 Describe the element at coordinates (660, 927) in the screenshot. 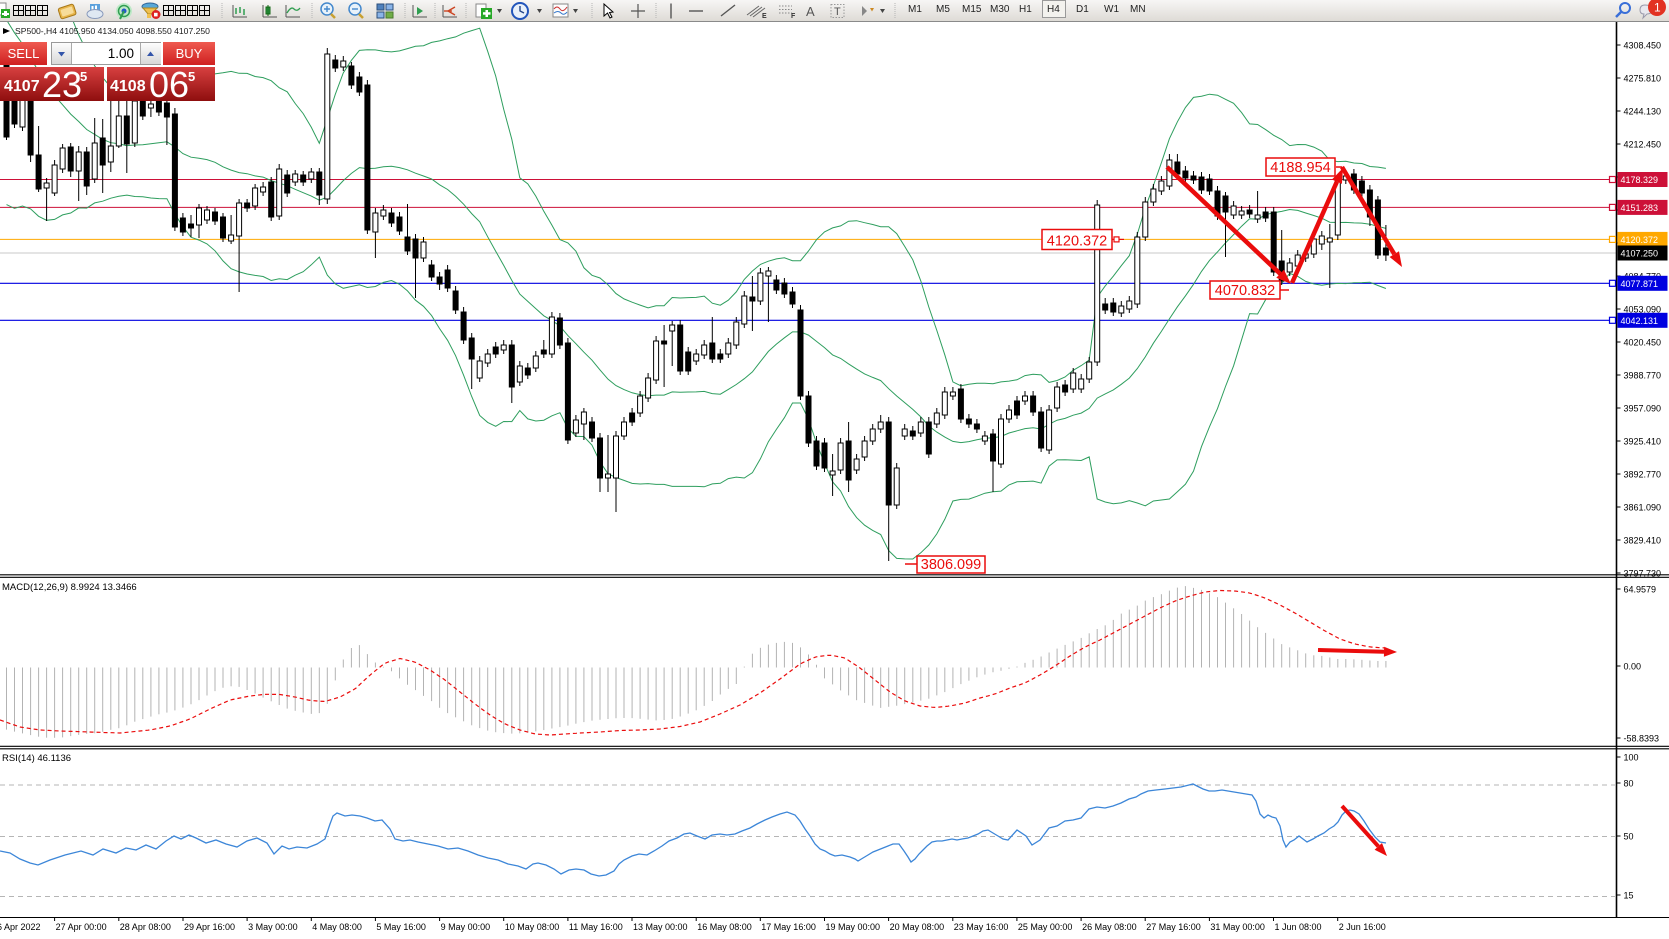

I see `svg-text: 13 May 00:00` at that location.